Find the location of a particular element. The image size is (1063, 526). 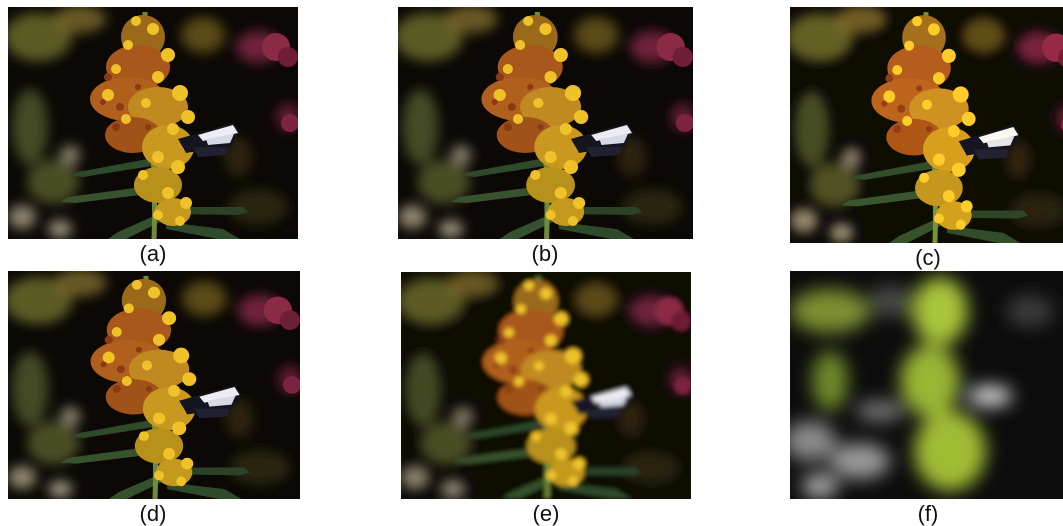

panel-c is located at coordinates (926, 125).